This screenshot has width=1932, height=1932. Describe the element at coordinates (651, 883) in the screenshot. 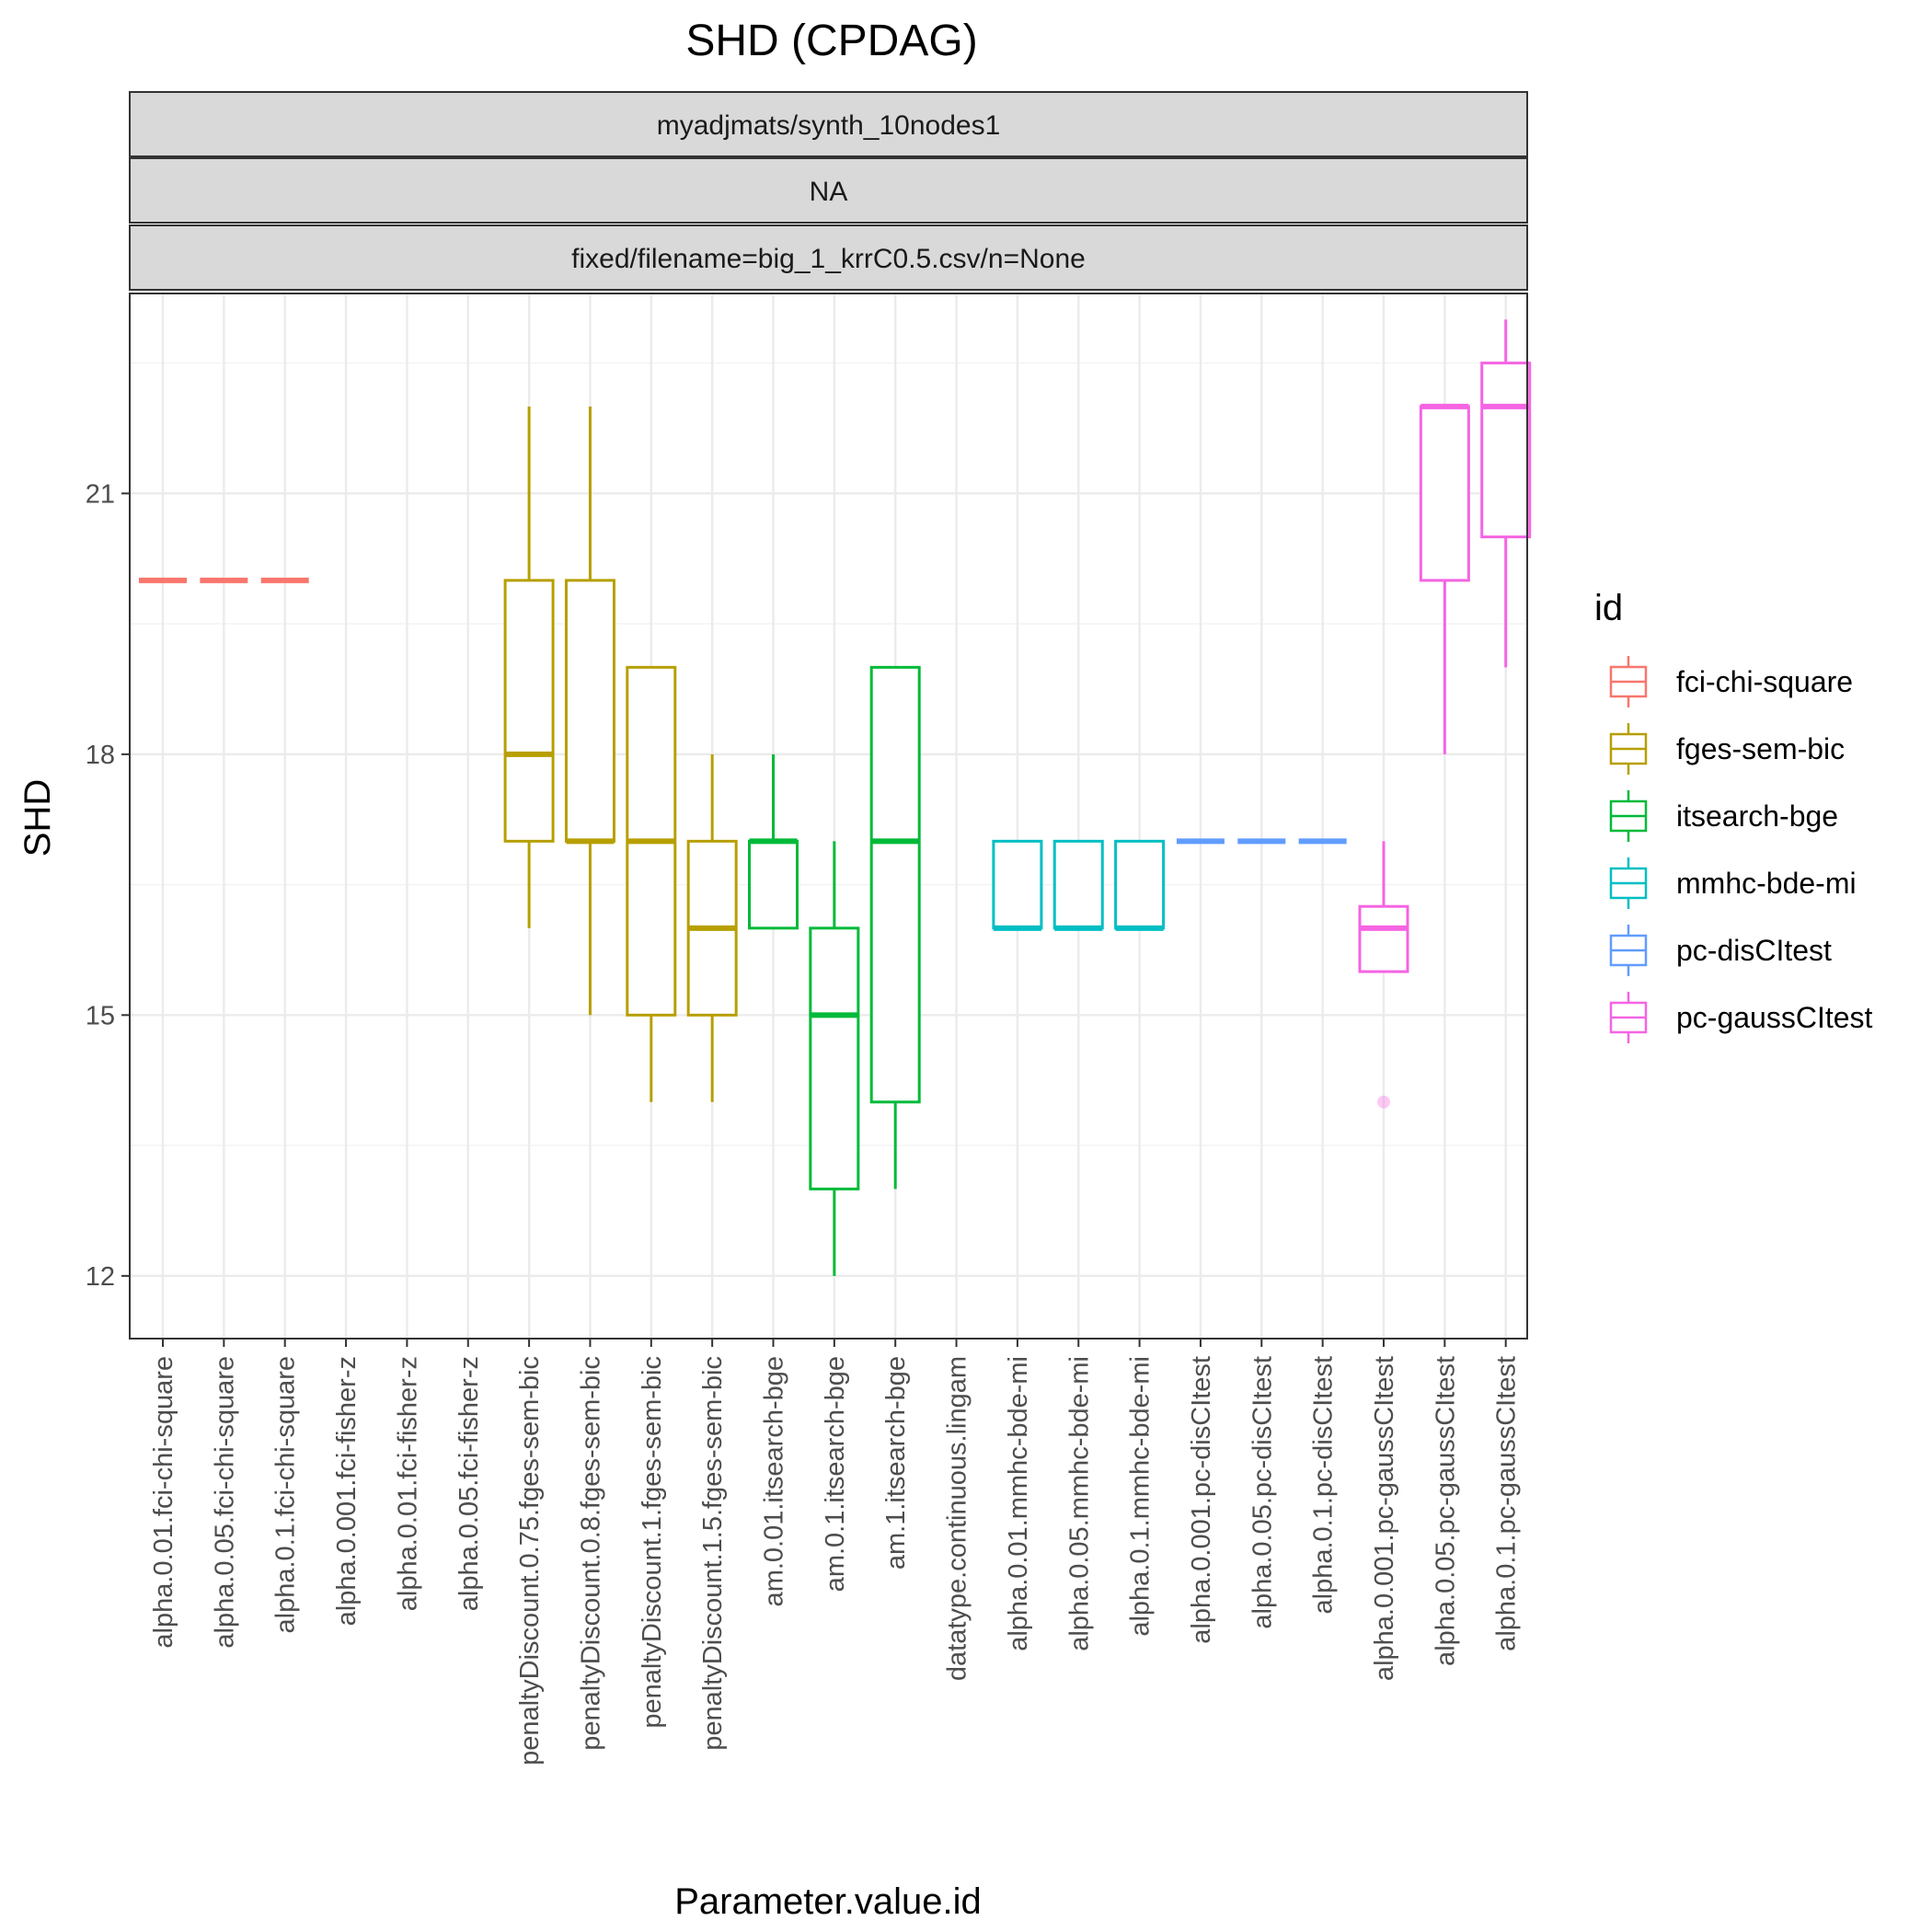

I see `box-penaltyDiscount.1.fges-sem-bic` at that location.